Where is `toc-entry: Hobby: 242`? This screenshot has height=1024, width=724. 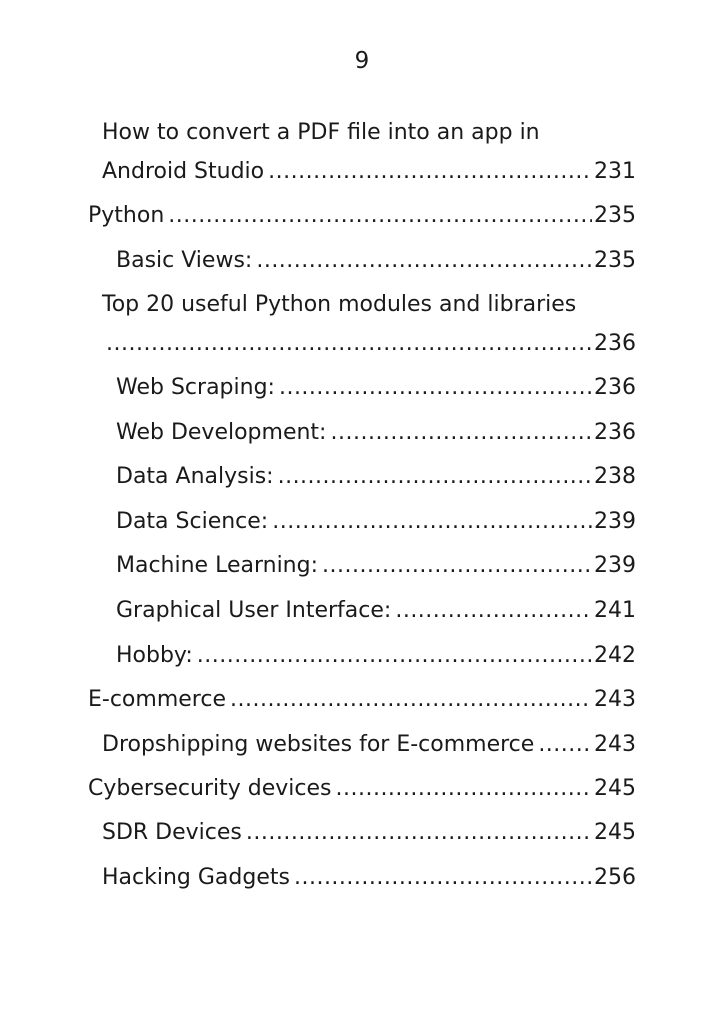 toc-entry: Hobby: 242 is located at coordinates (376, 656).